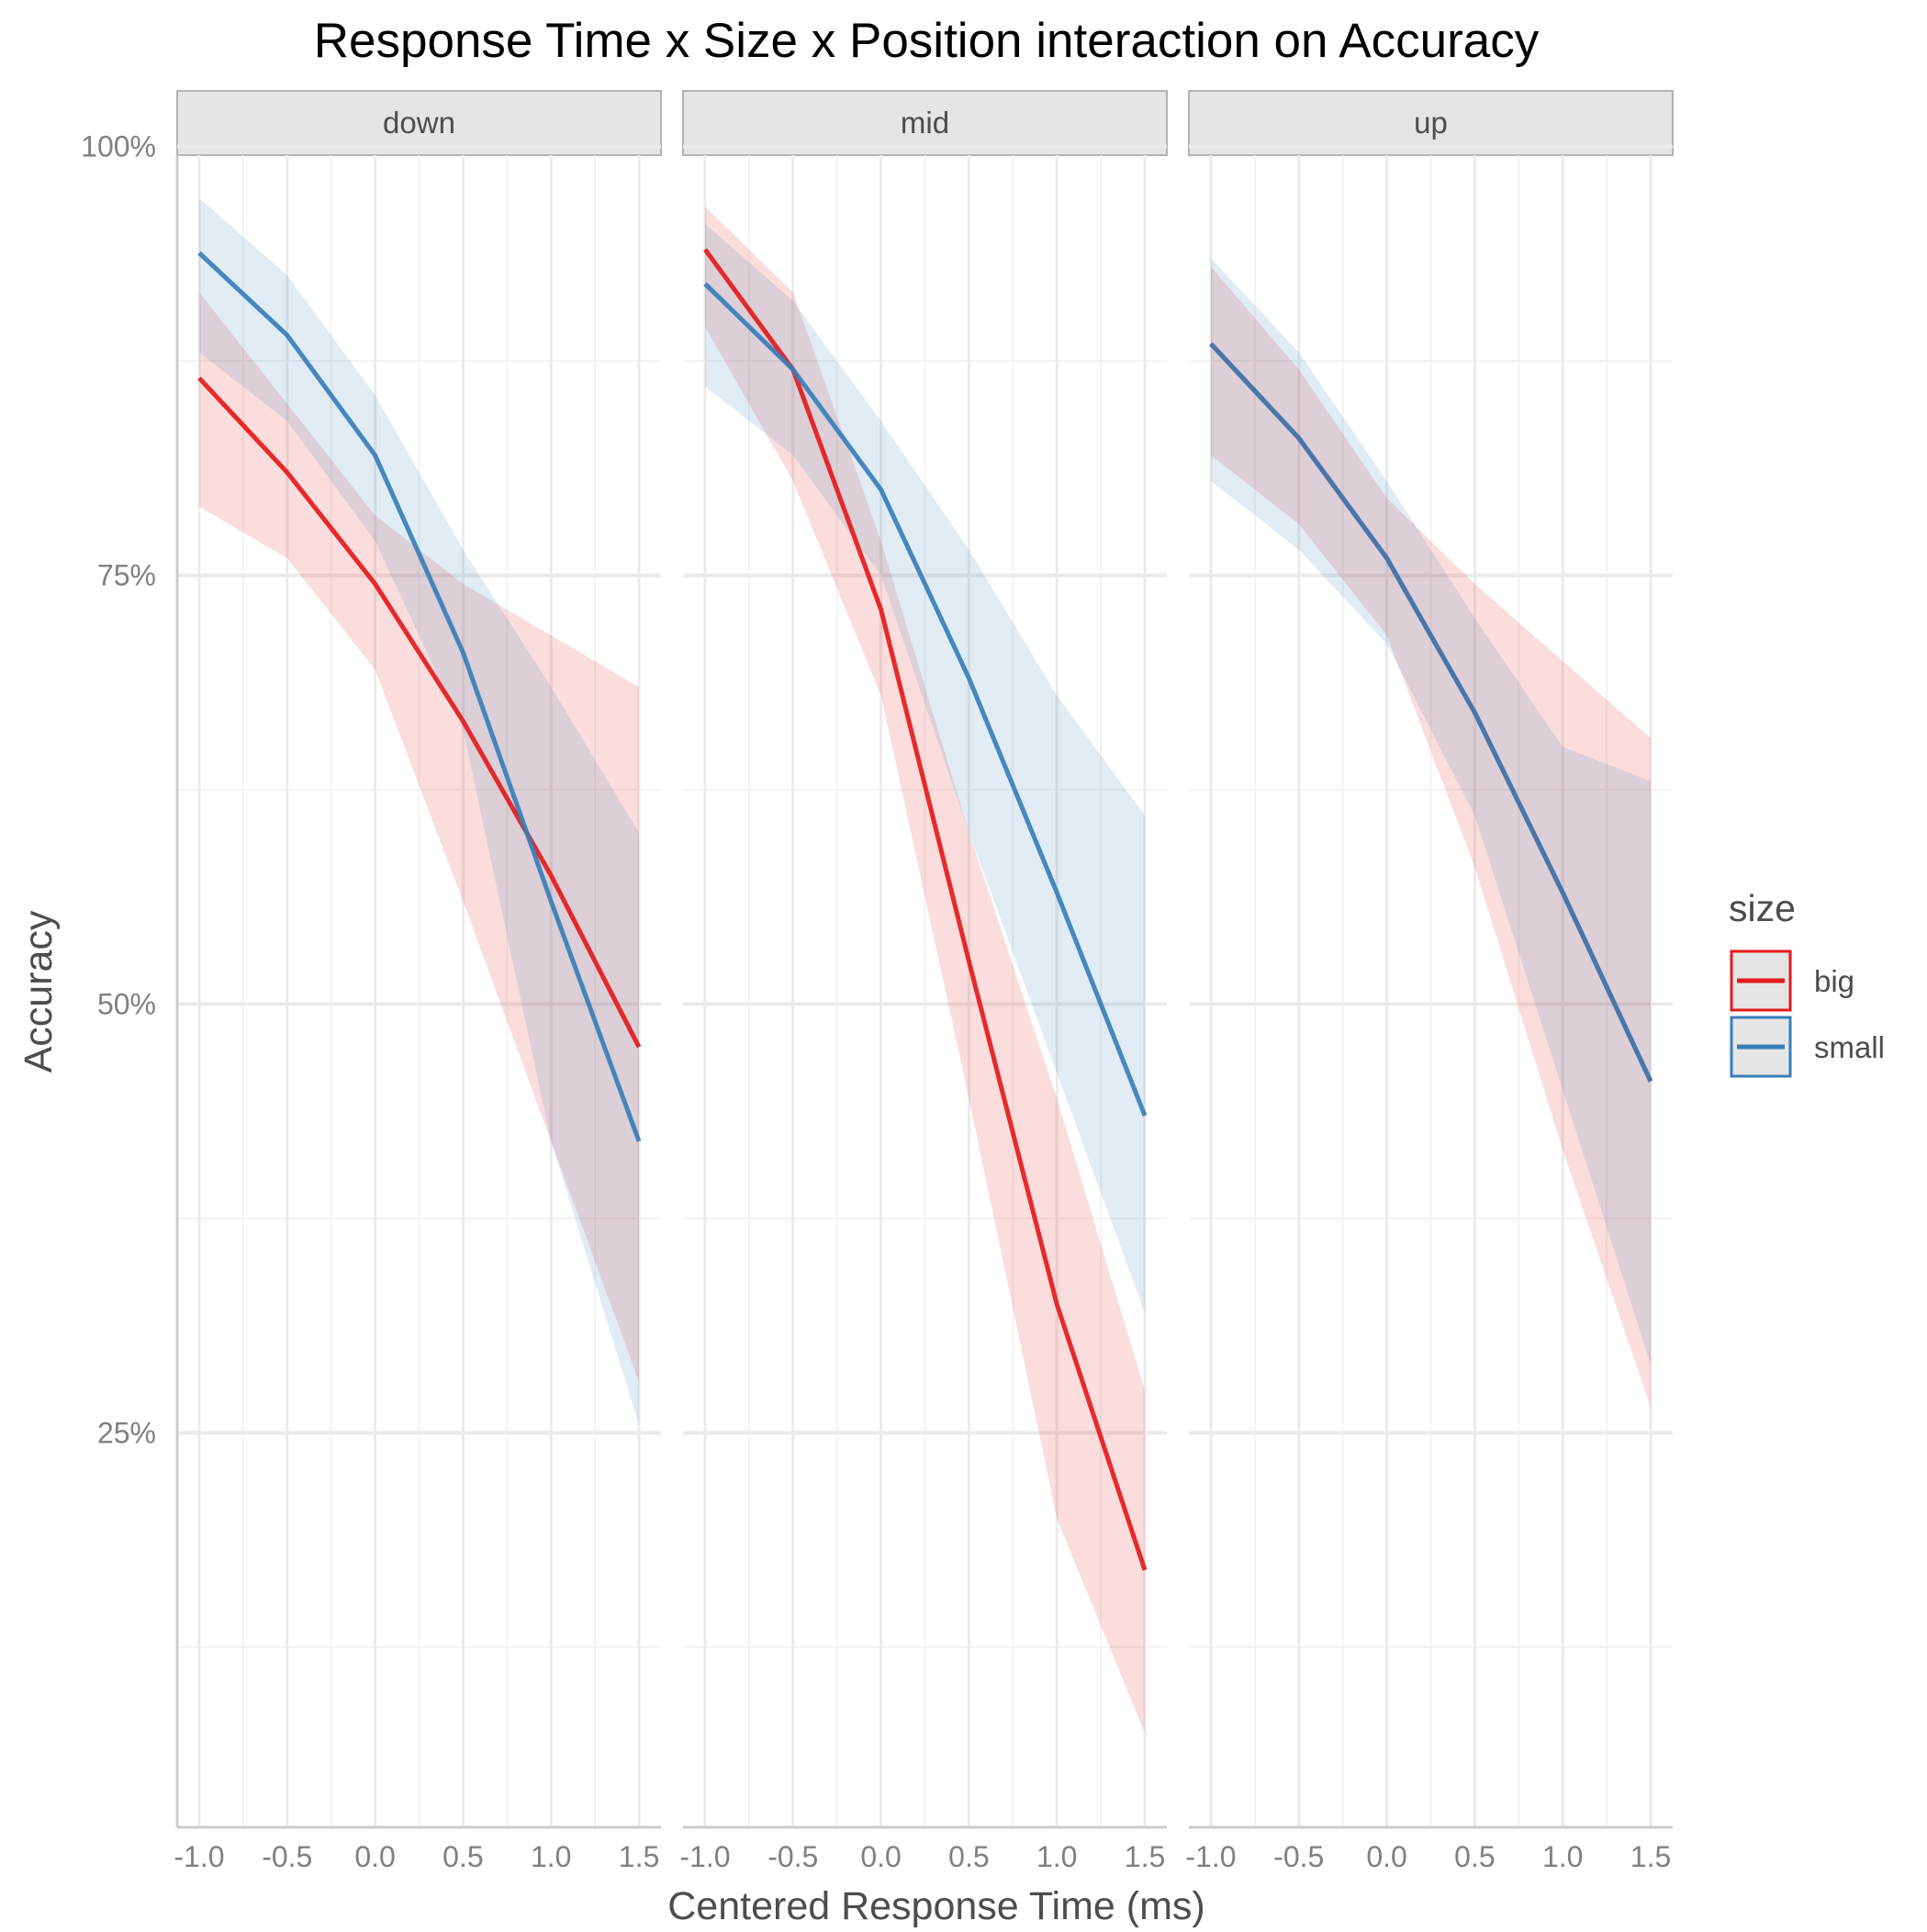  Describe the element at coordinates (126, 575) in the screenshot. I see `y-tick-label: 75%` at that location.